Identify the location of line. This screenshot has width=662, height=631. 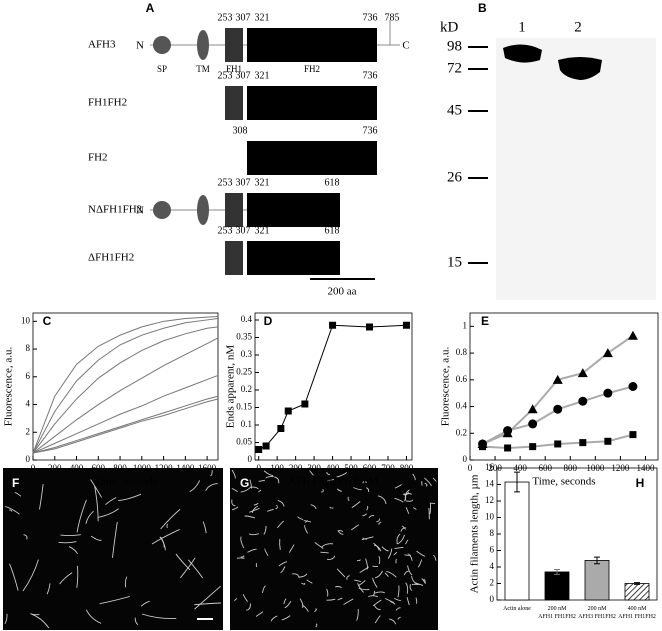
(125, 384).